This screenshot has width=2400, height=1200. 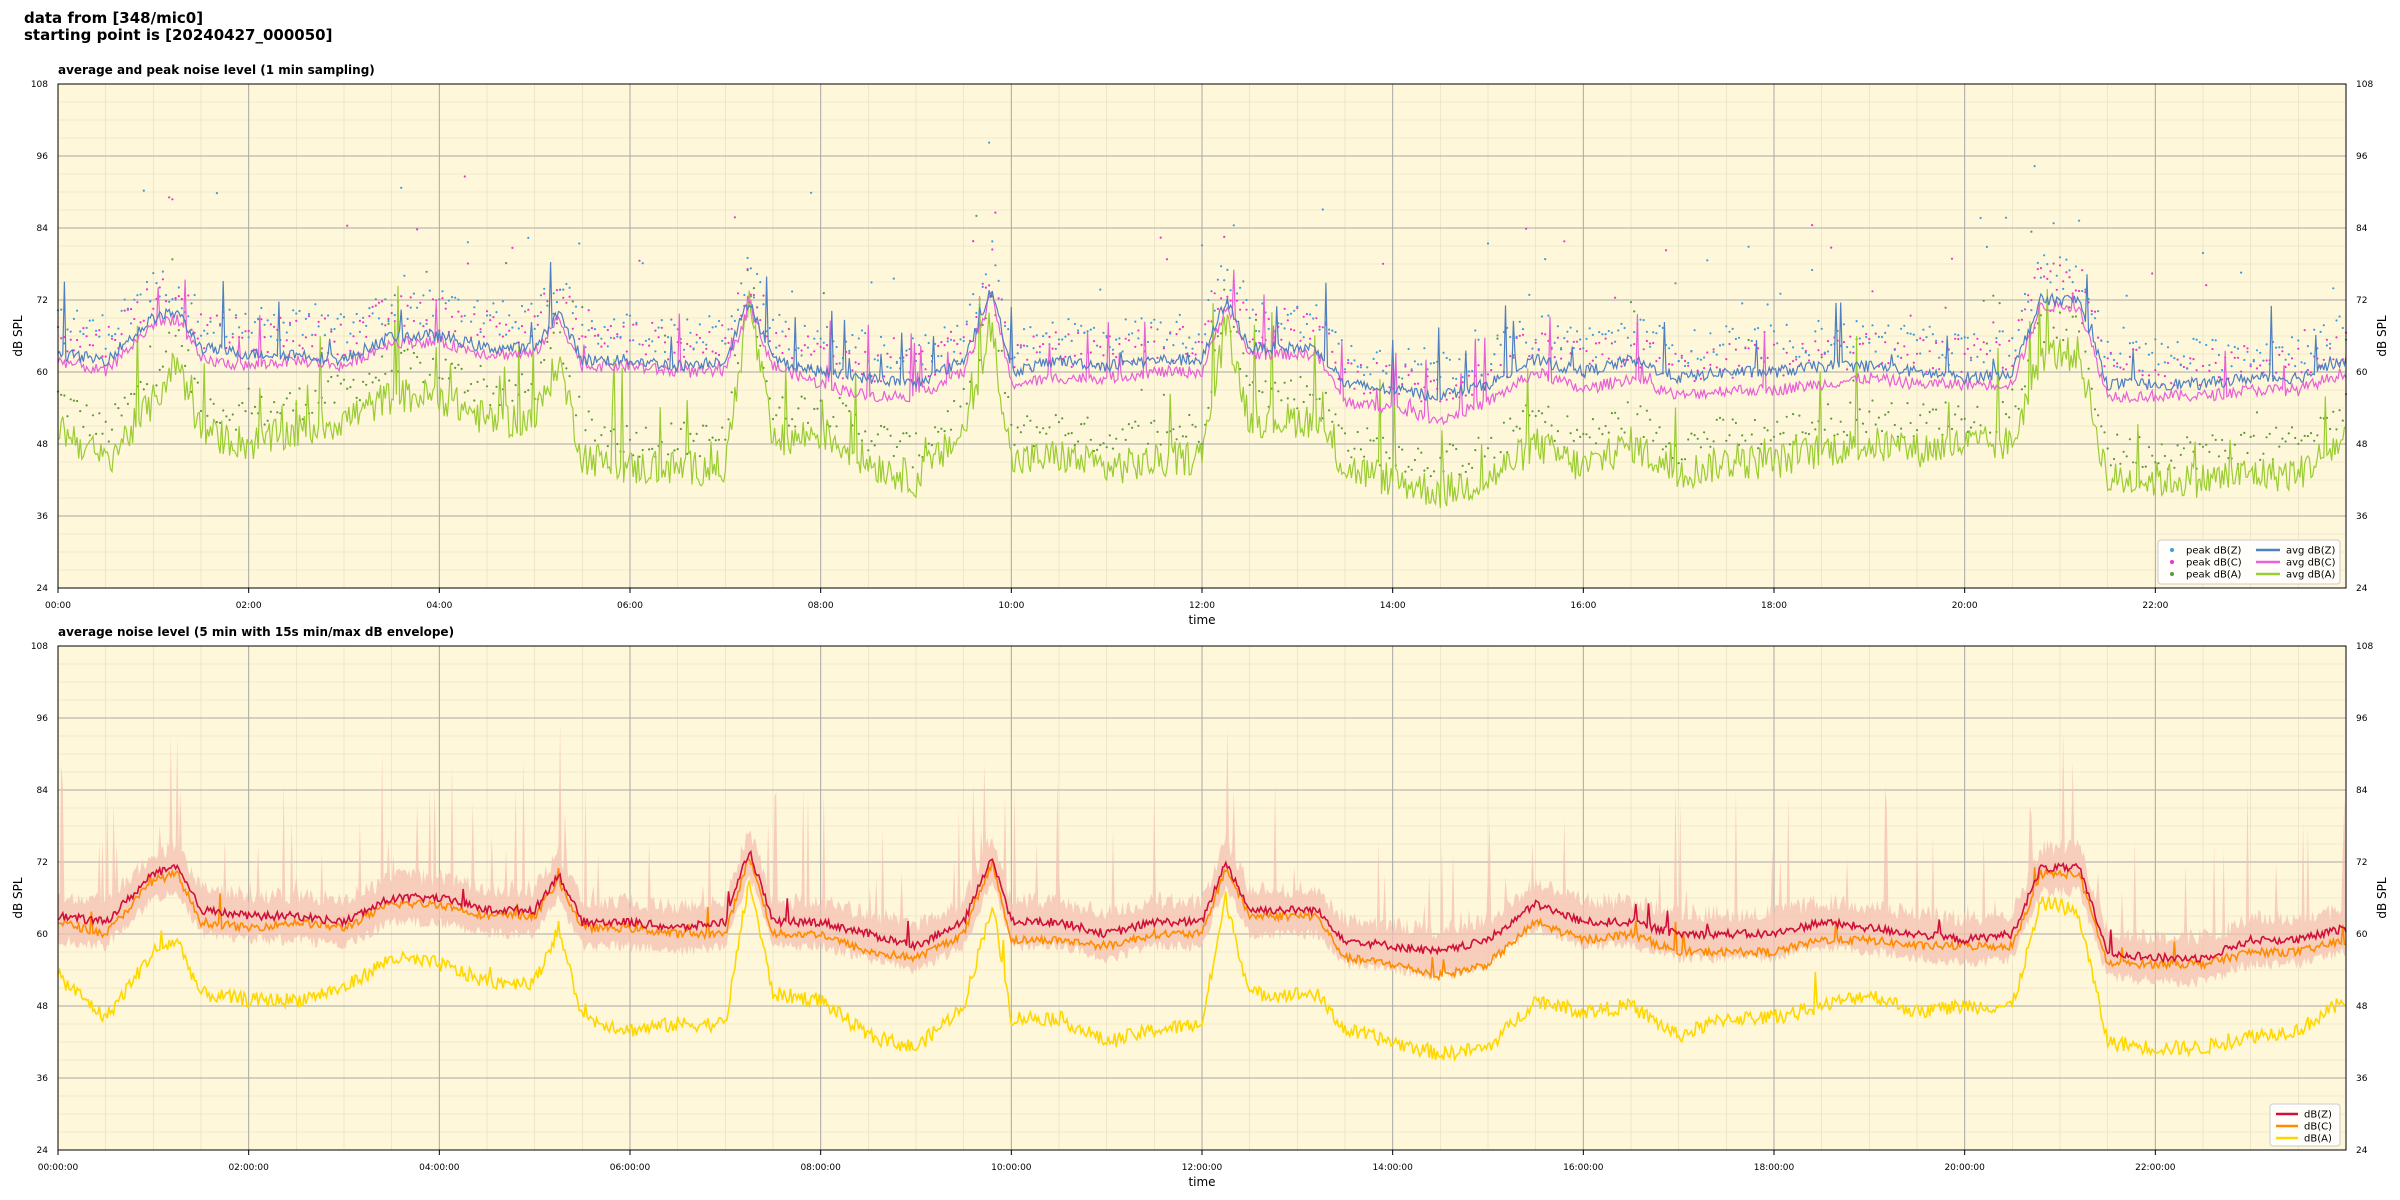 I want to click on legend-label: dB(Z), so click(x=2318, y=1115).